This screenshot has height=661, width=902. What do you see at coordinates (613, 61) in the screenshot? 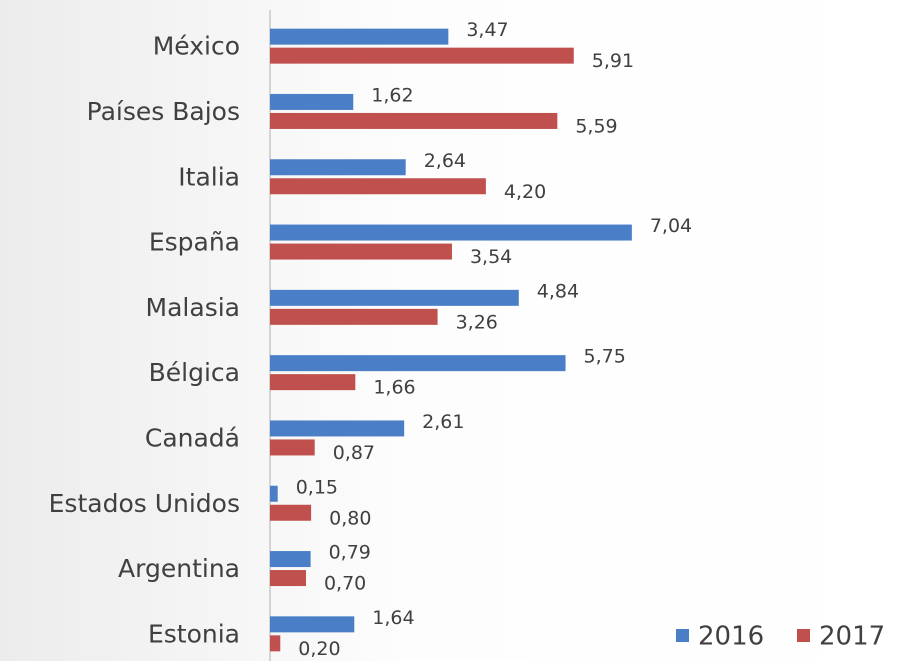
I see `data-label: 5,91` at bounding box center [613, 61].